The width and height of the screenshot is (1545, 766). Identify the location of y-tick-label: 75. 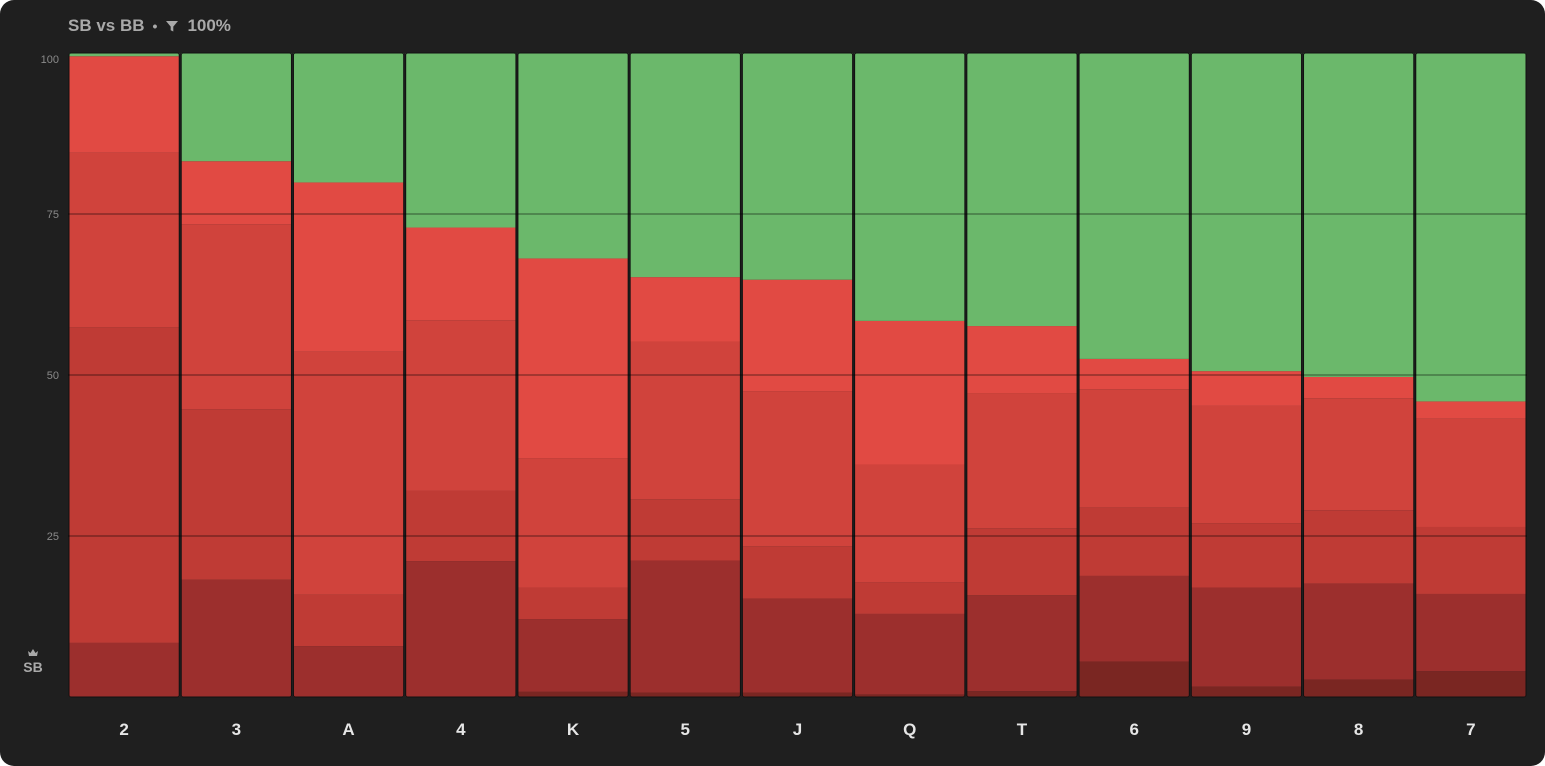
(53, 215).